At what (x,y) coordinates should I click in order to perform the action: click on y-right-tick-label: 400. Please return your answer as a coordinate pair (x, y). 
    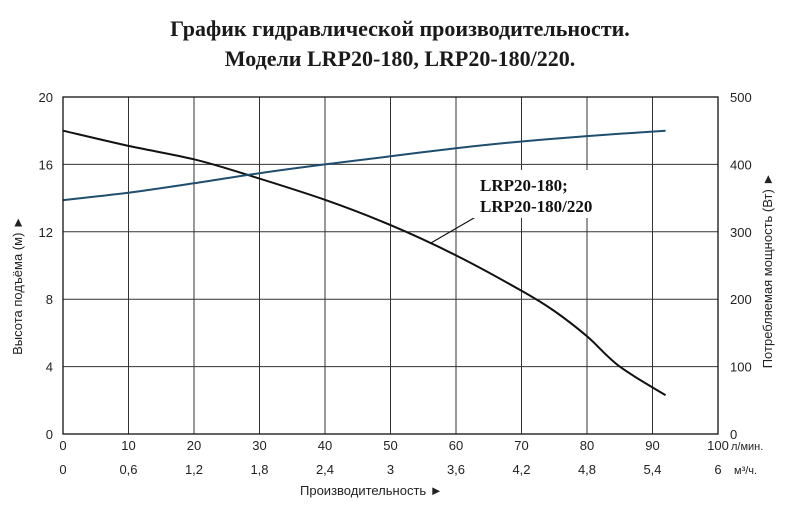
    Looking at the image, I should click on (741, 164).